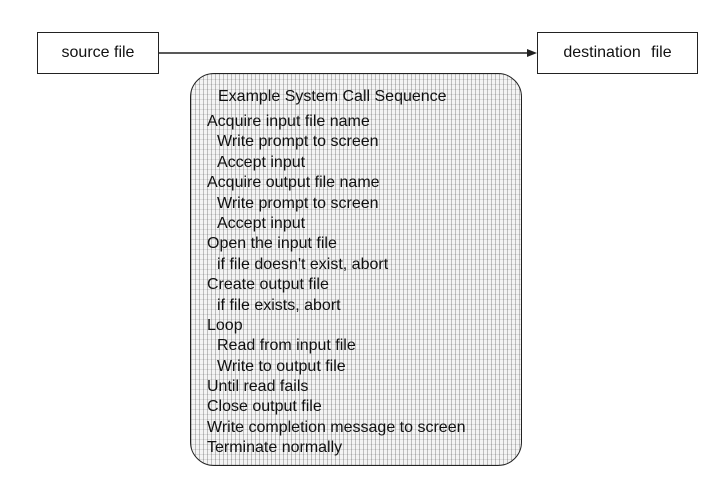  Describe the element at coordinates (288, 121) in the screenshot. I see `sequence-step: Acquire input file name` at that location.